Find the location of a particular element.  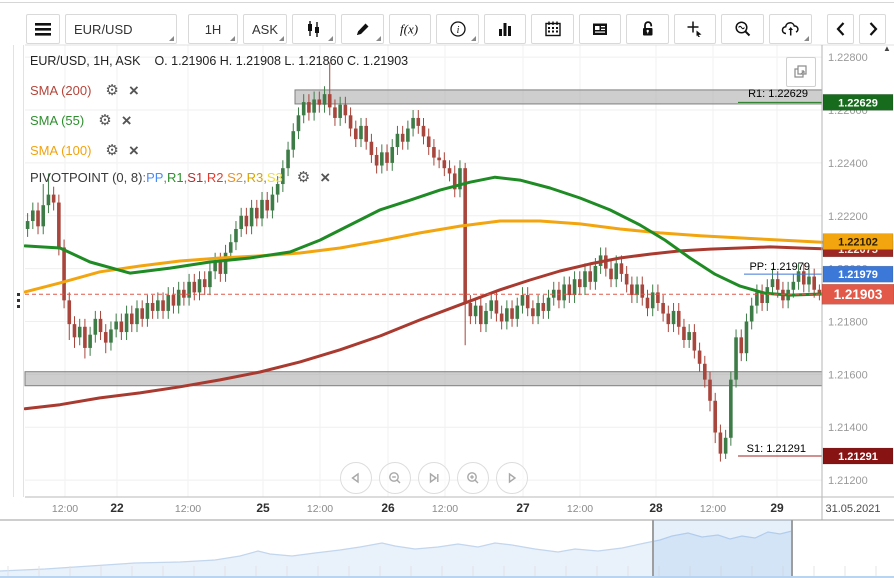

zoom-out-tool-button is located at coordinates (742, 29).